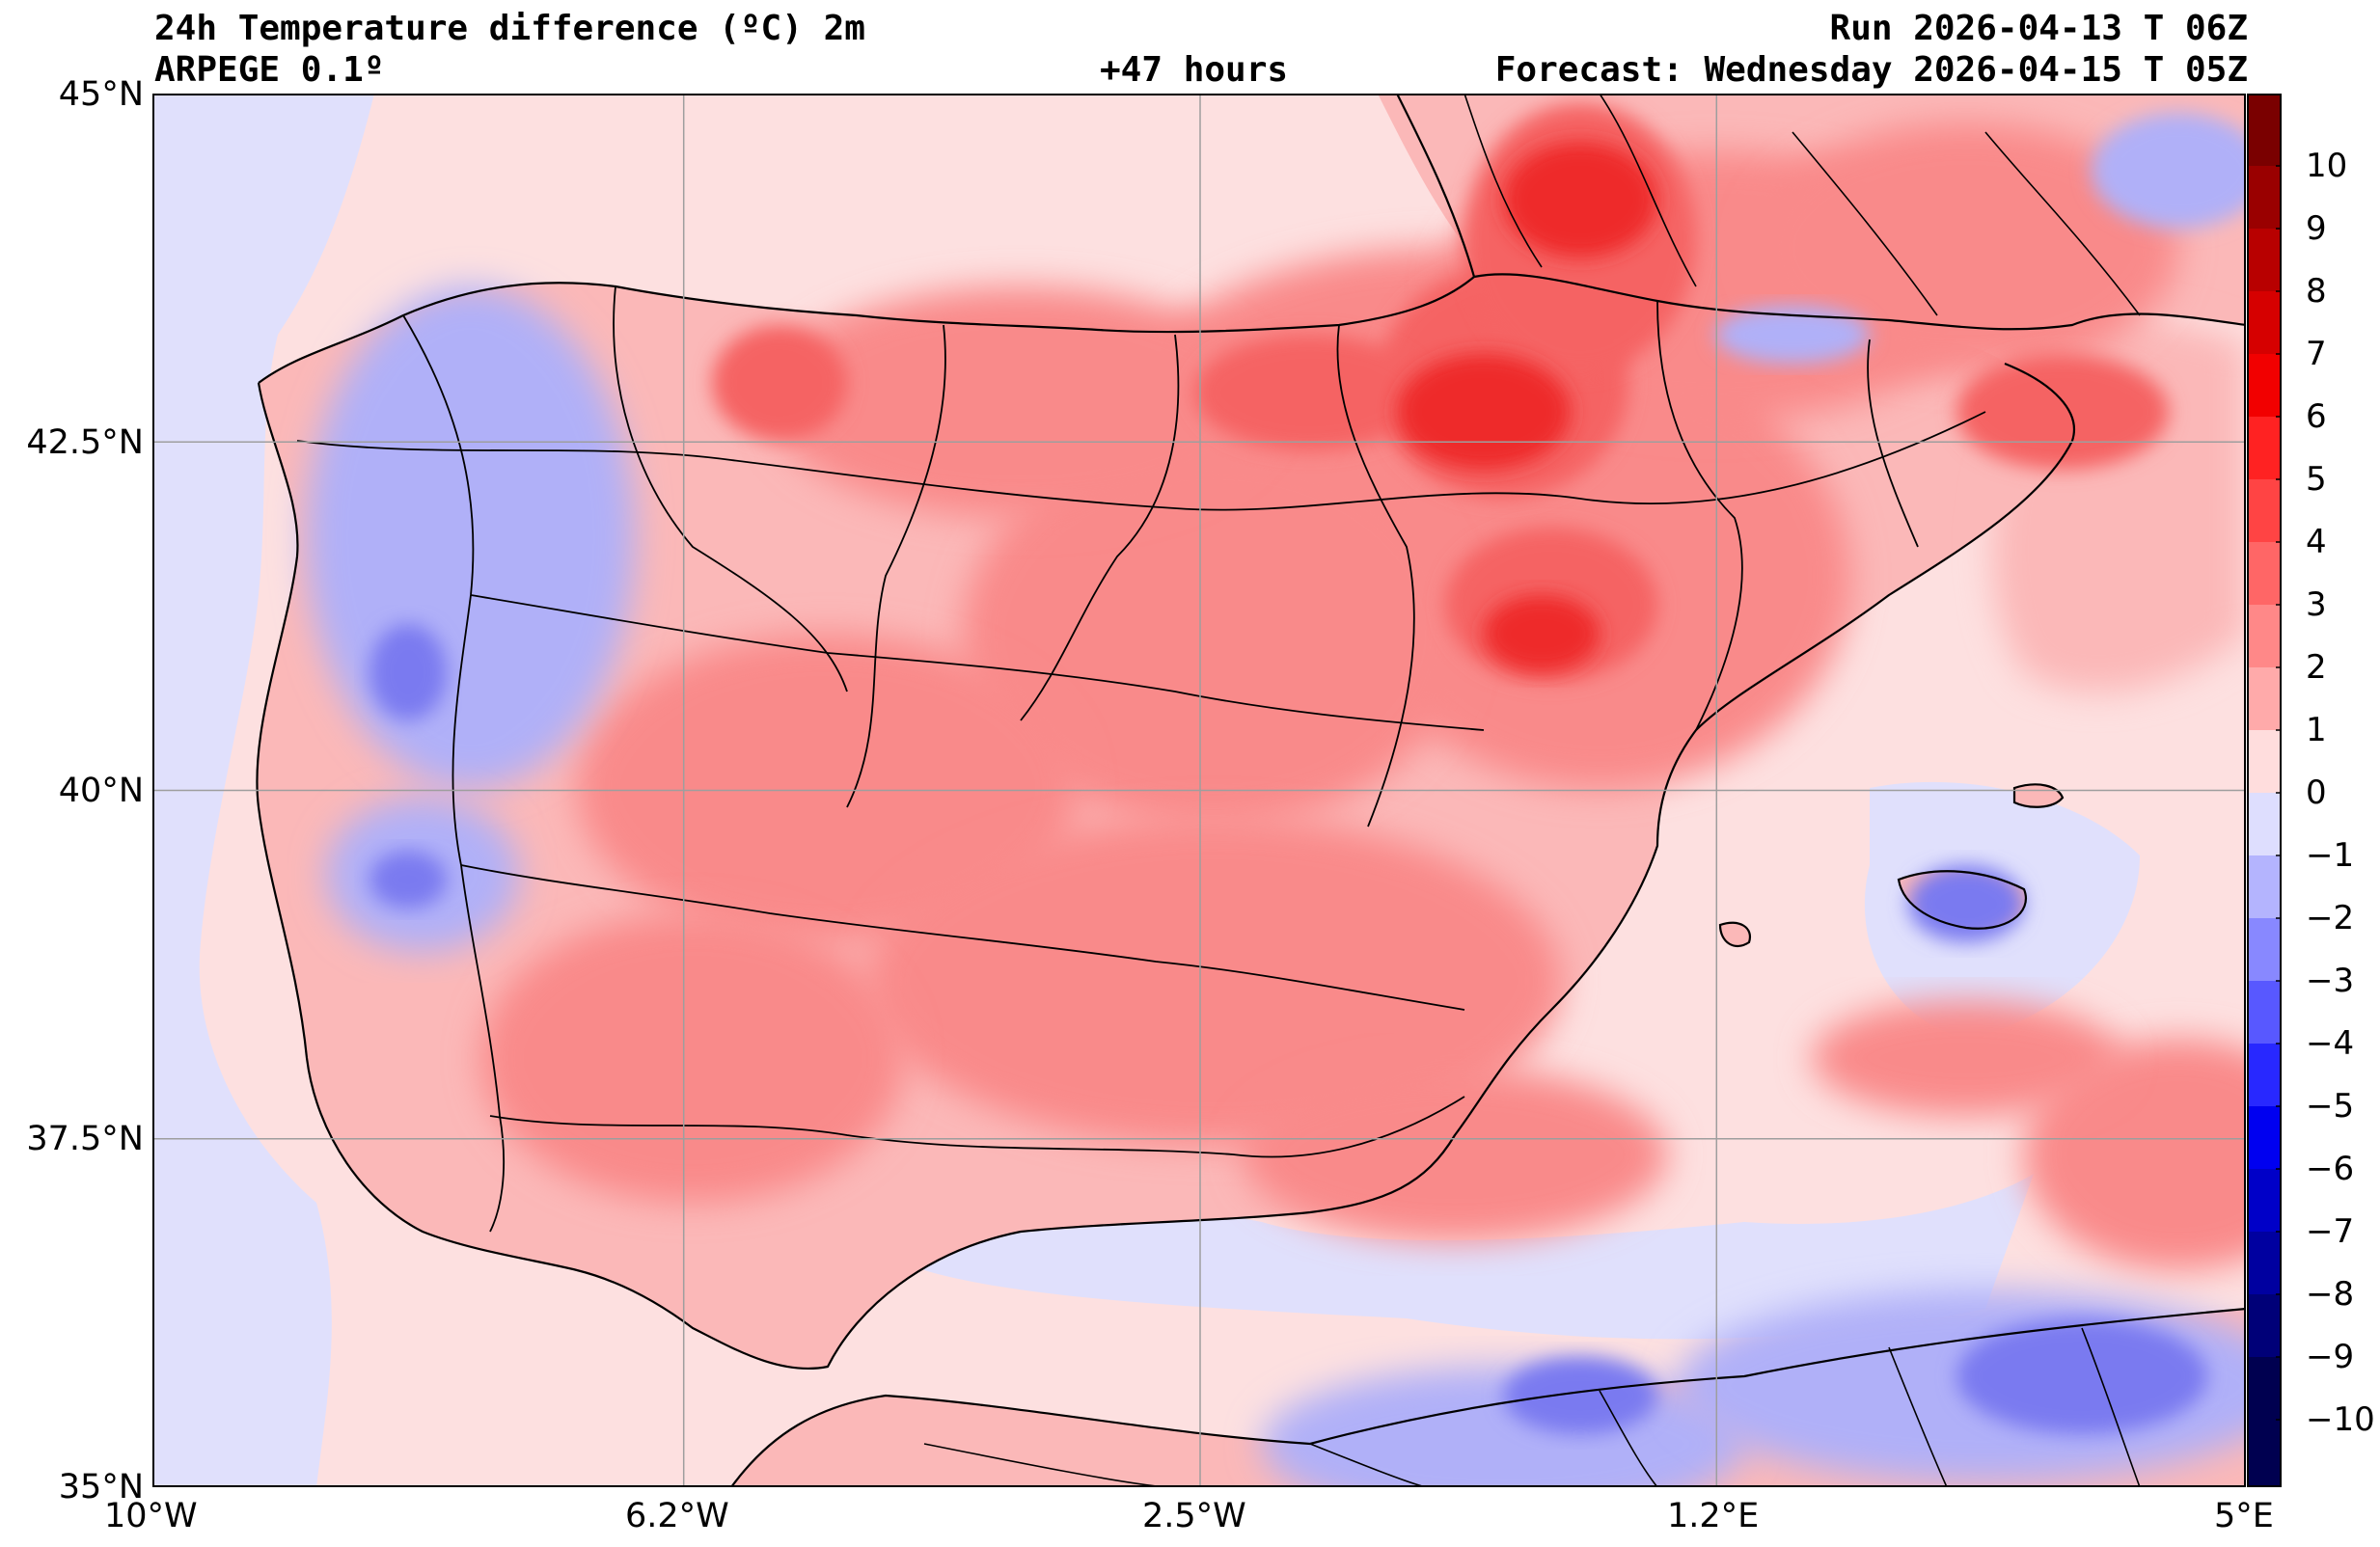 The image size is (2380, 1547). What do you see at coordinates (101, 95) in the screenshot?
I see `lat-tick-45n: 45°N` at bounding box center [101, 95].